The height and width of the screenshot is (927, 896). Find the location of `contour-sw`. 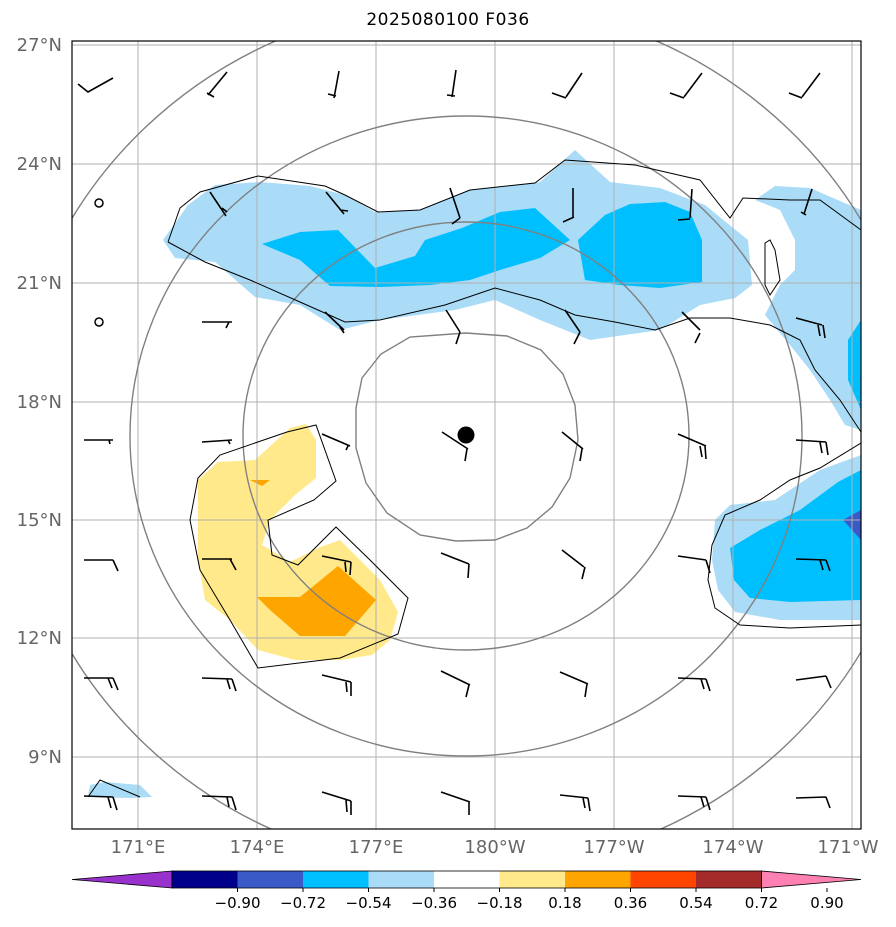

contour-sw is located at coordinates (114, 788).